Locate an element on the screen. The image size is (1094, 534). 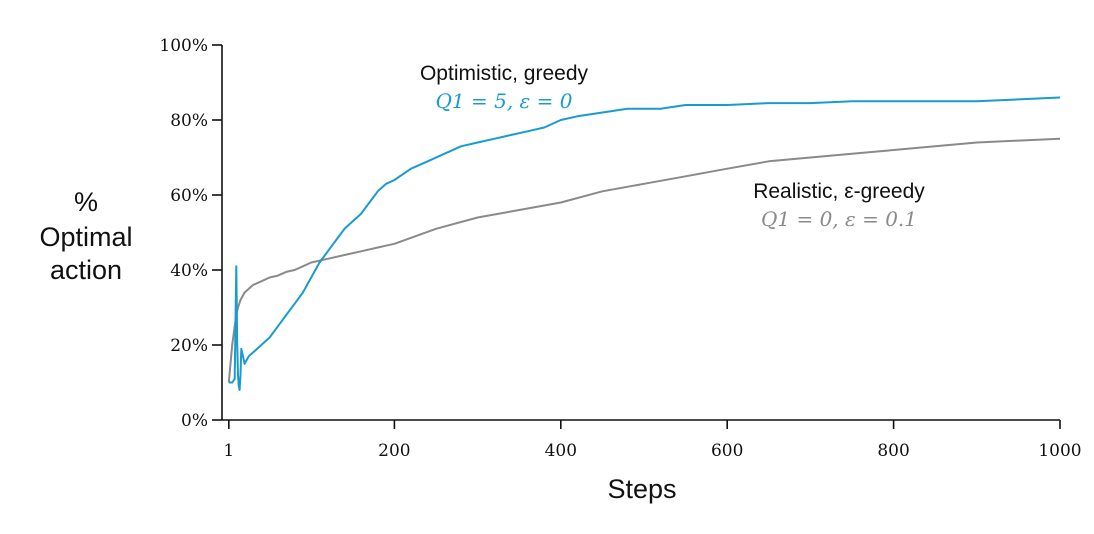
x-ticks: 1 200 400 600 800 1000 is located at coordinates (652, 440).